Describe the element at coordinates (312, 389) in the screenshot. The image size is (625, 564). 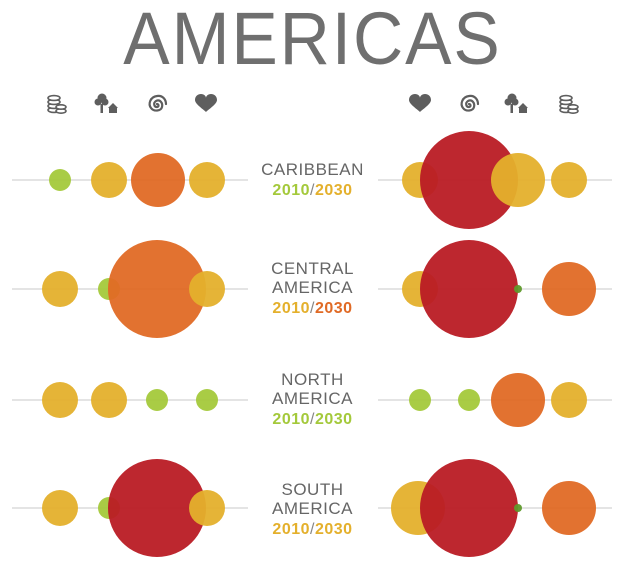
I see `region-name: NORTH AMERICA` at that location.